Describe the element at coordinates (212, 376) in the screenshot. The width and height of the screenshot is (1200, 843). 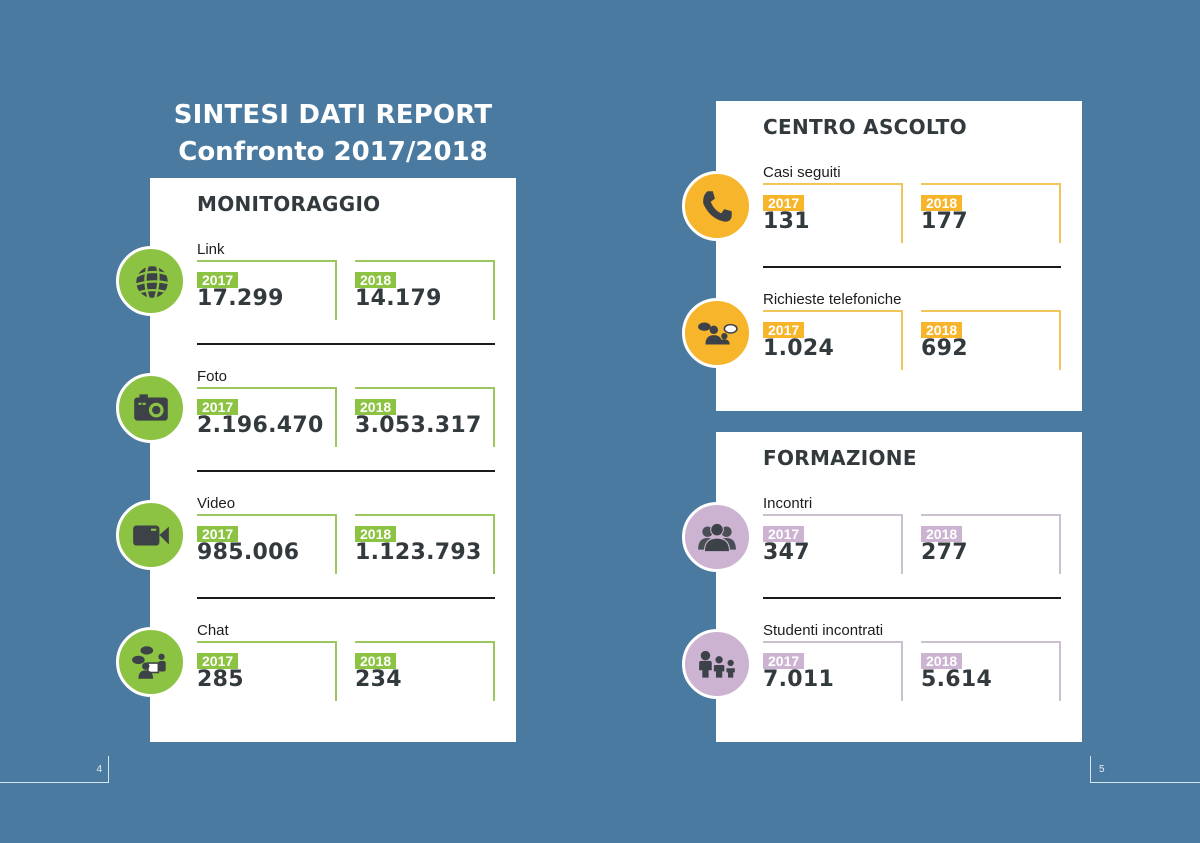
I see `metric-label: Foto` at that location.